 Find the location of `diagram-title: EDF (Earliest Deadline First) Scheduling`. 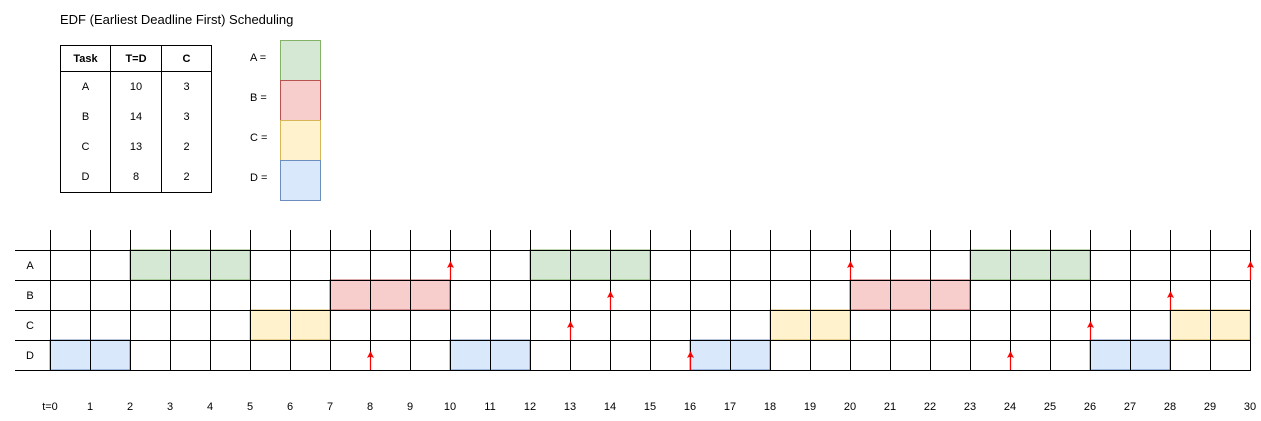

diagram-title: EDF (Earliest Deadline First) Scheduling is located at coordinates (177, 19).